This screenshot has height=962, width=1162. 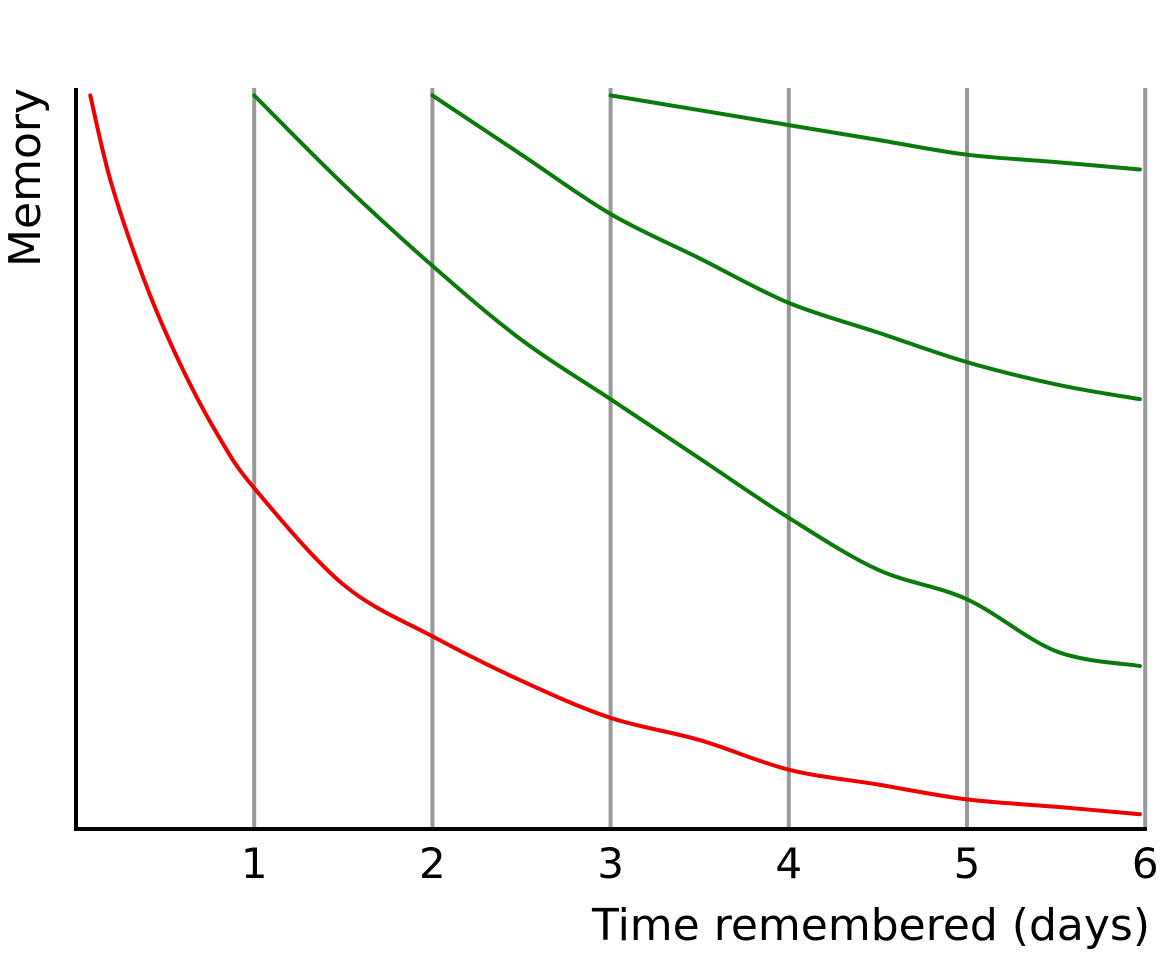 What do you see at coordinates (1145, 863) in the screenshot?
I see `x-tick-label-6: 6` at bounding box center [1145, 863].